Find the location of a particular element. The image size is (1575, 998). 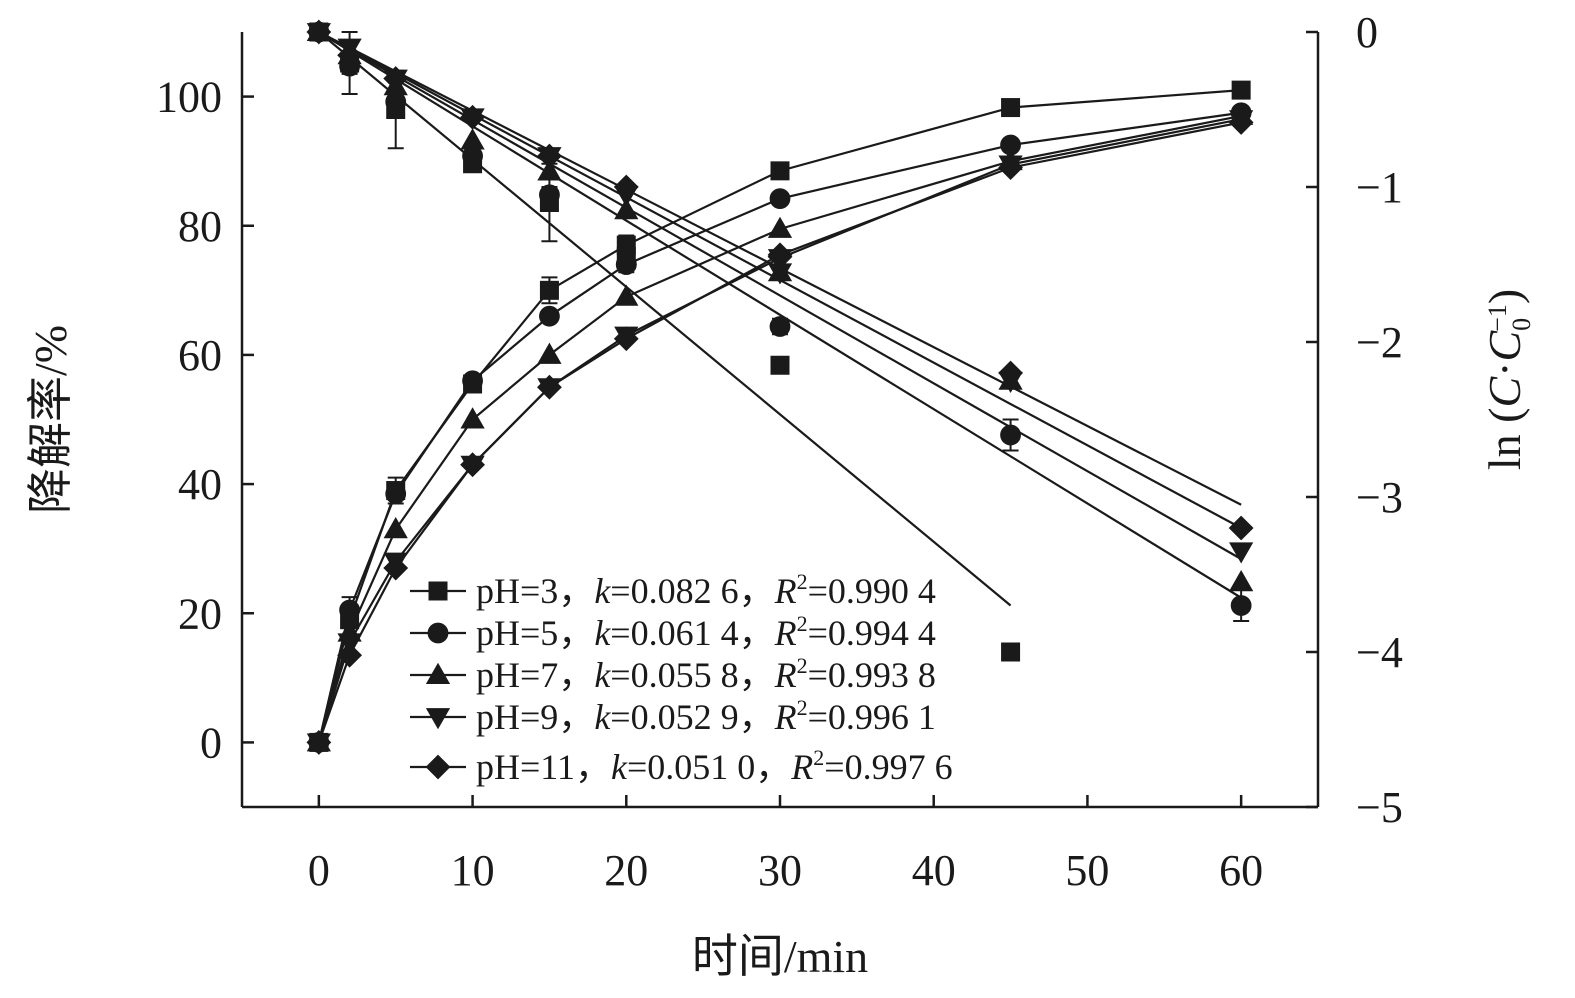

right-y-tick-label: 0 is located at coordinates (1367, 32).